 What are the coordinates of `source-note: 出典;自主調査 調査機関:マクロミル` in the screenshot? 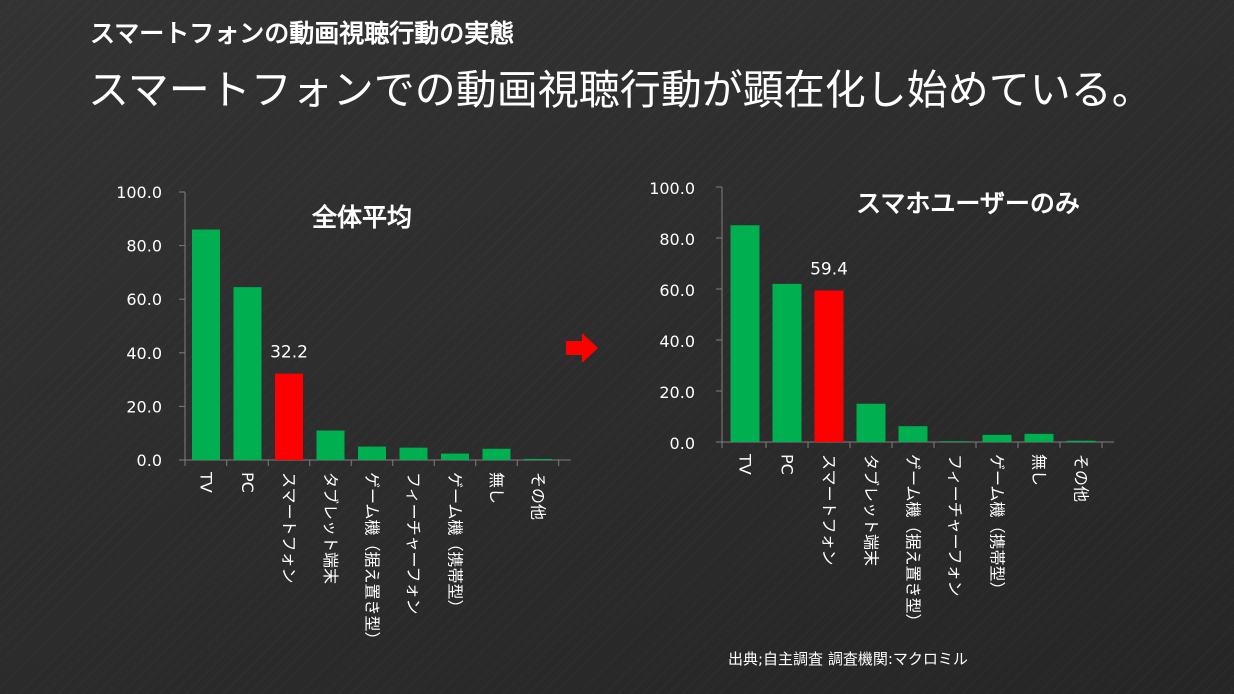 It's located at (848, 659).